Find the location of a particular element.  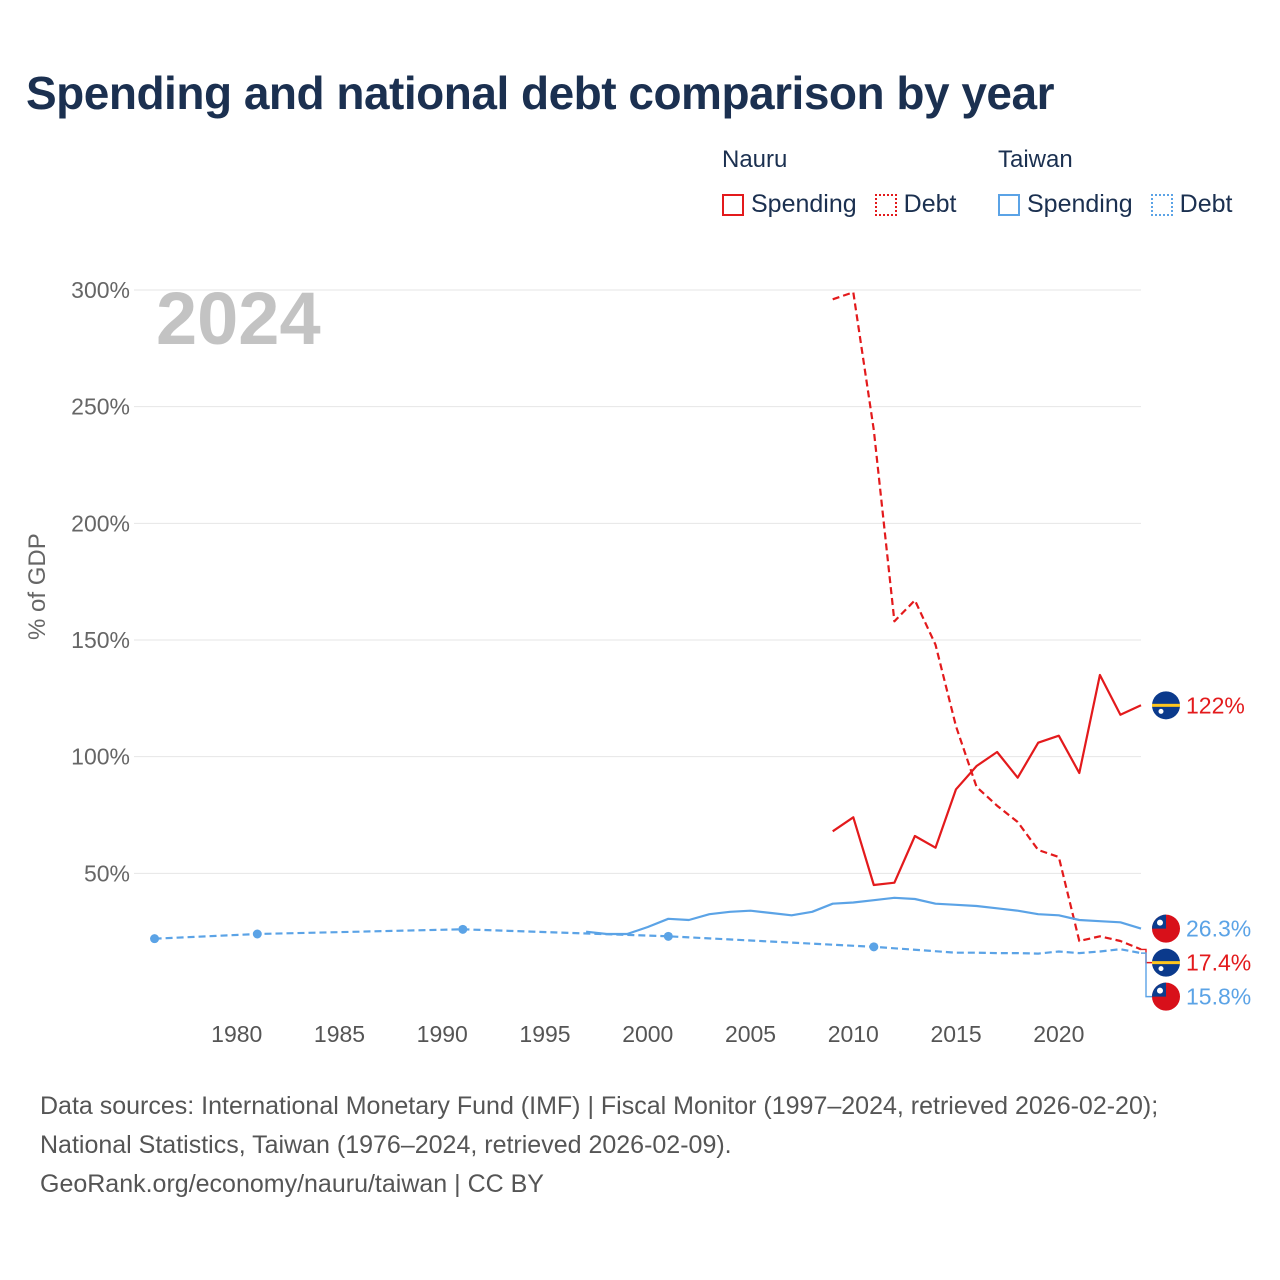

y-tick-label: 250% is located at coordinates (100, 407).